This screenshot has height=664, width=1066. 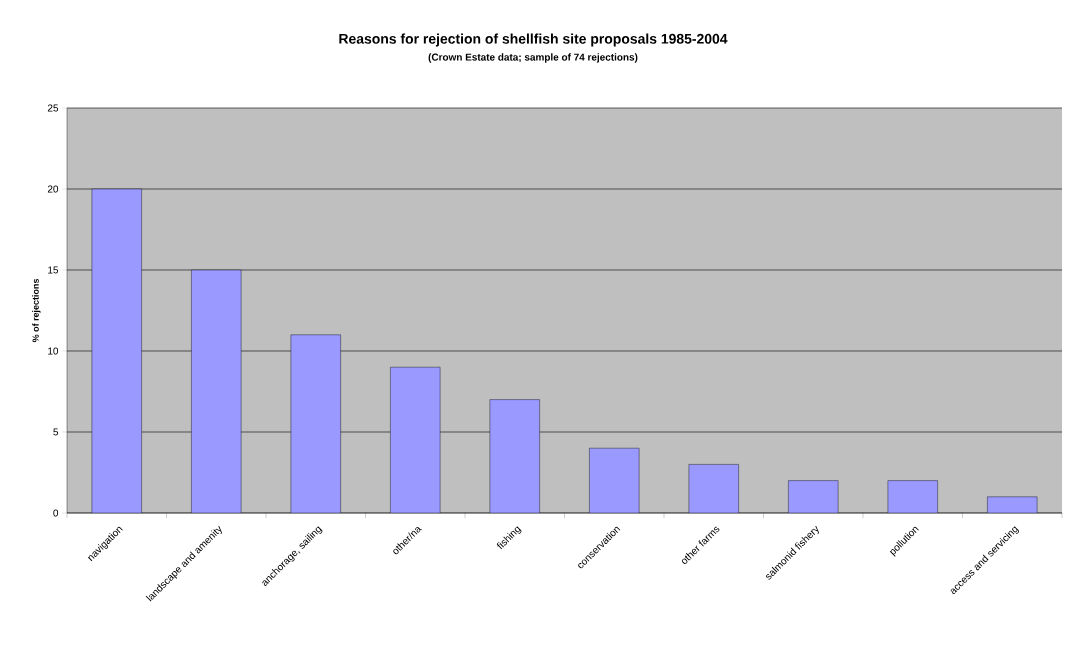 What do you see at coordinates (56, 432) in the screenshot?
I see `y-tick-label: 5` at bounding box center [56, 432].